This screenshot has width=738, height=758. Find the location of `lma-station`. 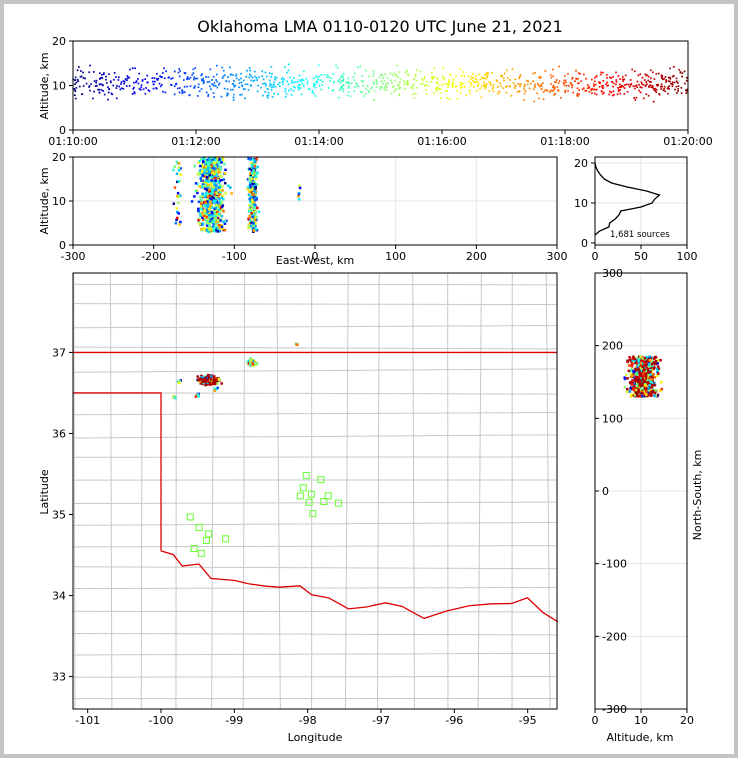

lma-station is located at coordinates (306, 476).